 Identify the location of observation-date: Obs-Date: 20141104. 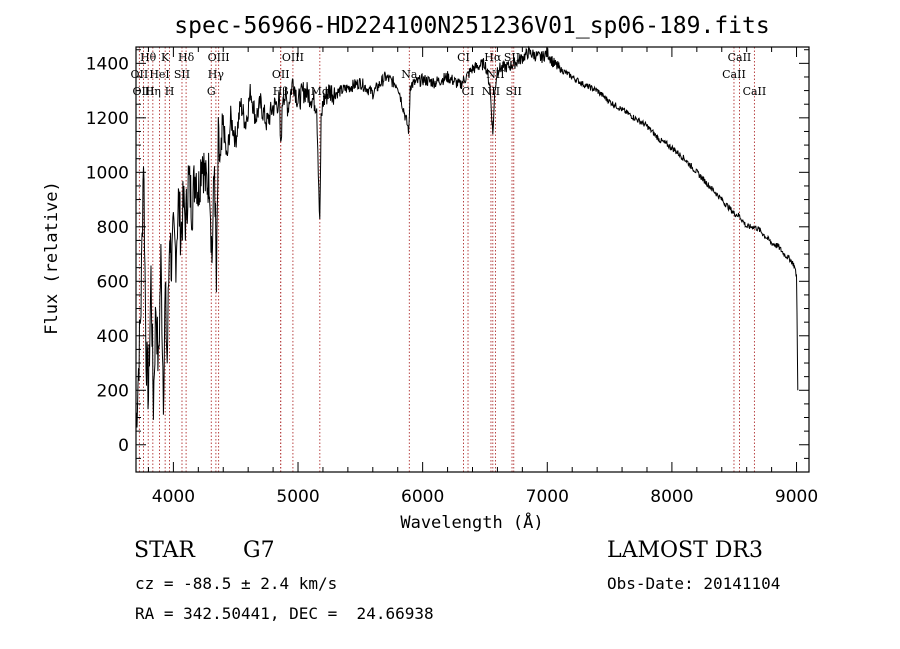
(694, 583).